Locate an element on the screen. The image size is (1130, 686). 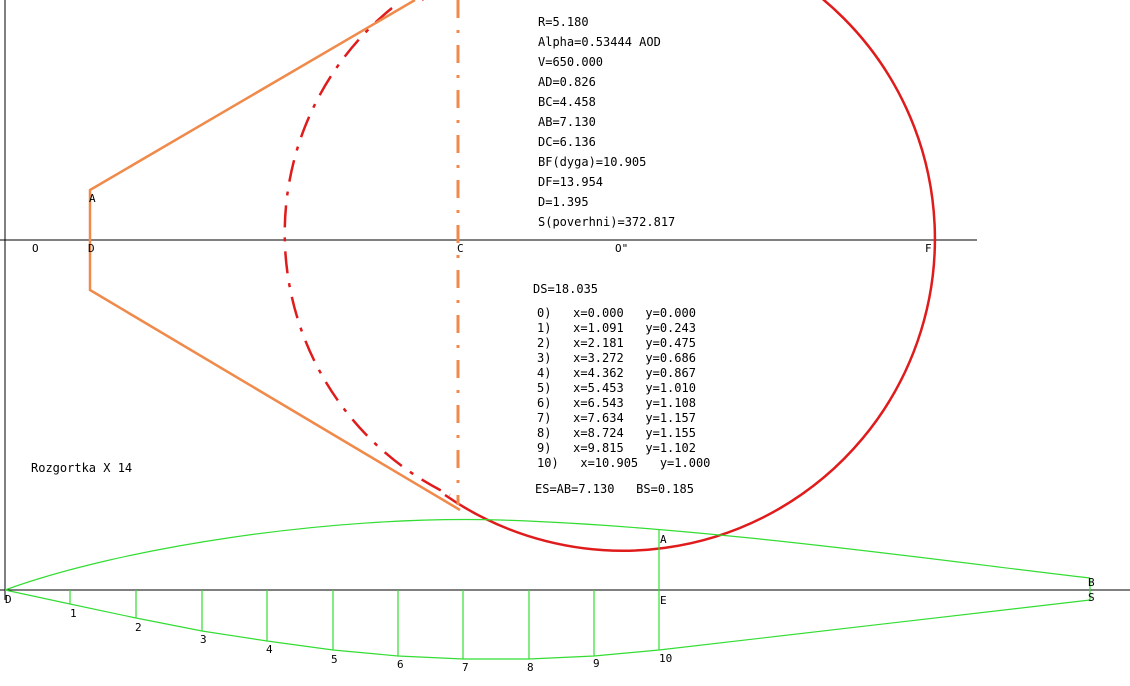
tick-label-8: 8 is located at coordinates (530, 667).